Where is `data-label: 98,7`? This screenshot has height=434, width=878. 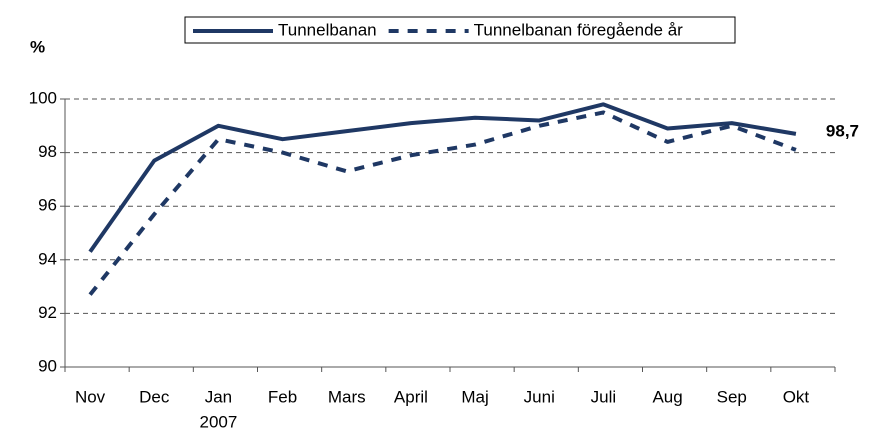
data-label: 98,7 is located at coordinates (842, 130).